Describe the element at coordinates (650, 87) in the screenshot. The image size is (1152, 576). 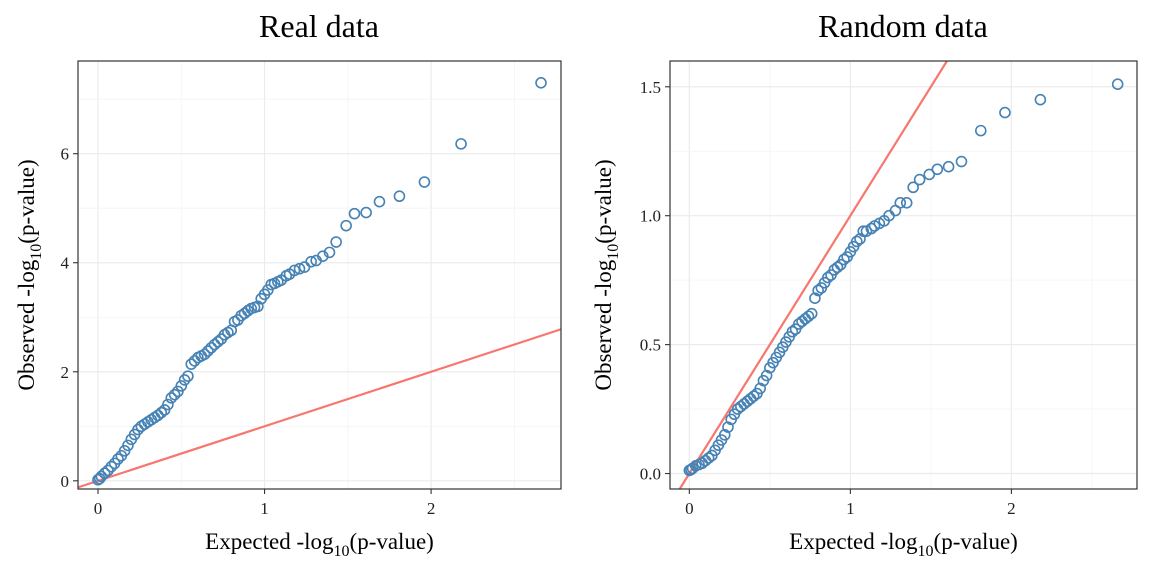
I see `y-tick-label: 1.5` at that location.